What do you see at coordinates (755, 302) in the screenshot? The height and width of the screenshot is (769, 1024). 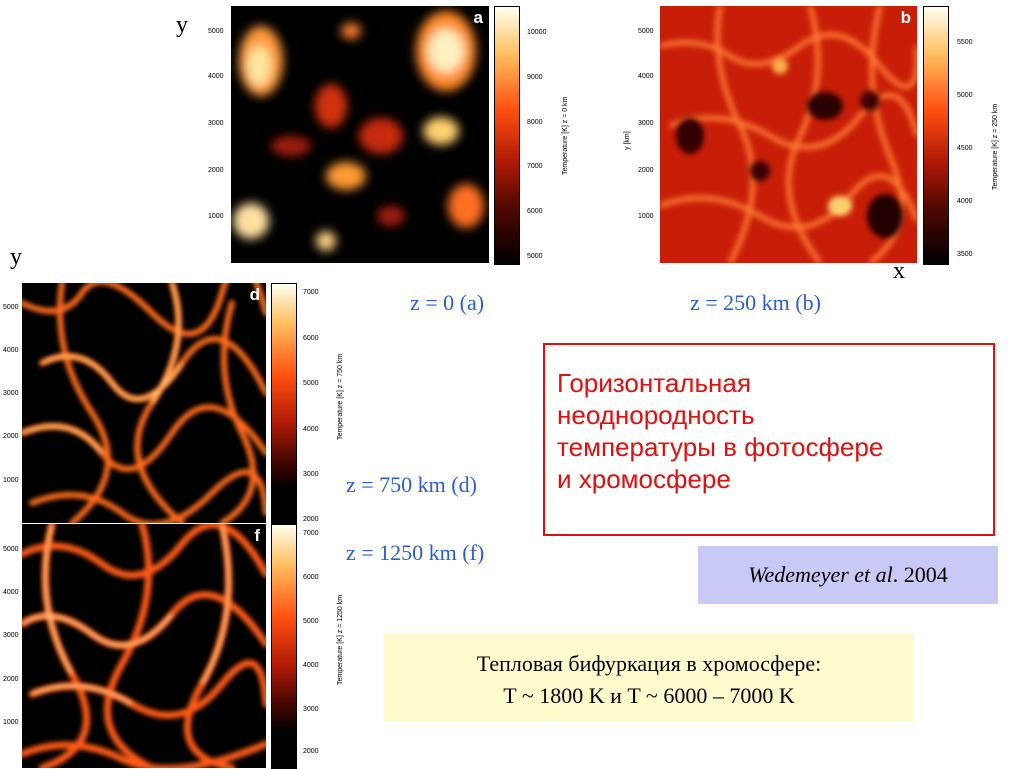 I see `caption-b: z = 250 km (b)` at bounding box center [755, 302].